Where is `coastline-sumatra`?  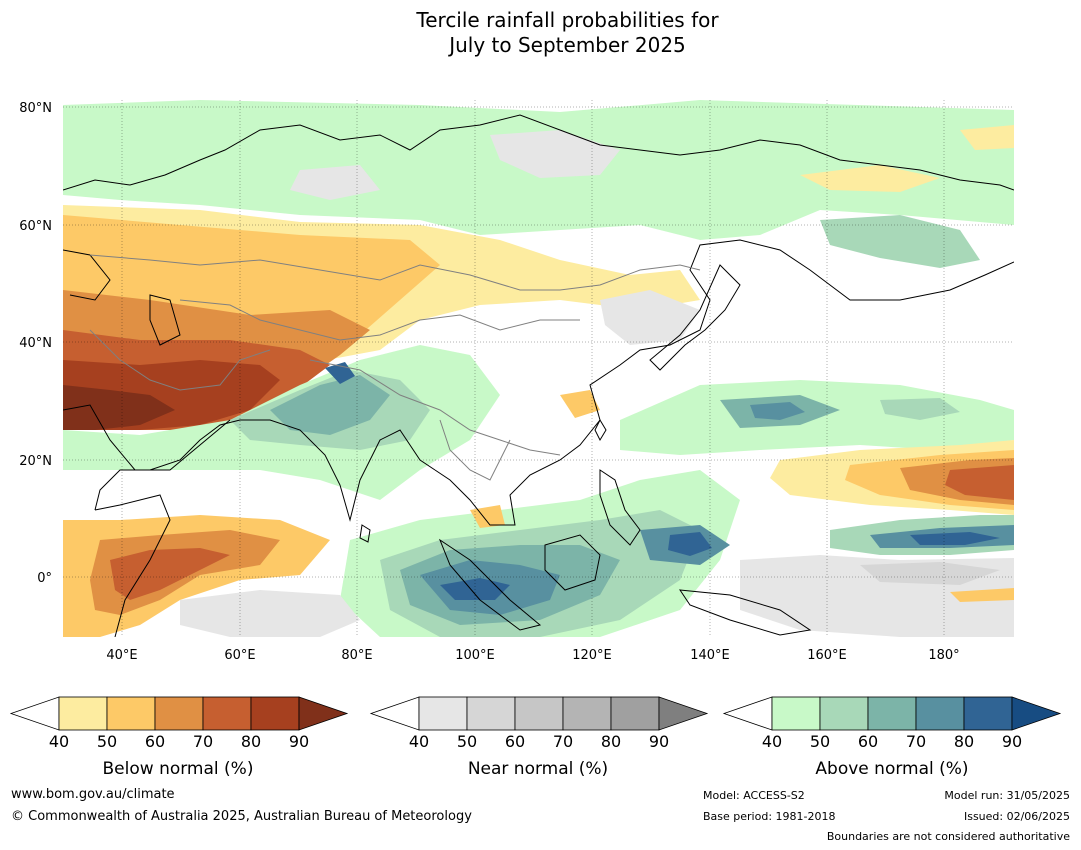 coastline-sumatra is located at coordinates (490, 584).